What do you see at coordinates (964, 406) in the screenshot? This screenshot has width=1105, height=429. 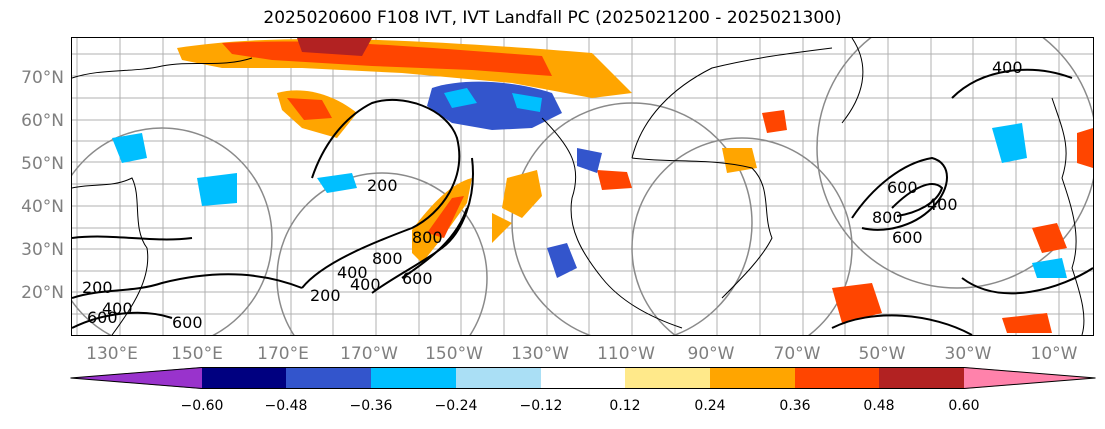 I see `colorbar-tick-label: 0.60` at bounding box center [964, 406].